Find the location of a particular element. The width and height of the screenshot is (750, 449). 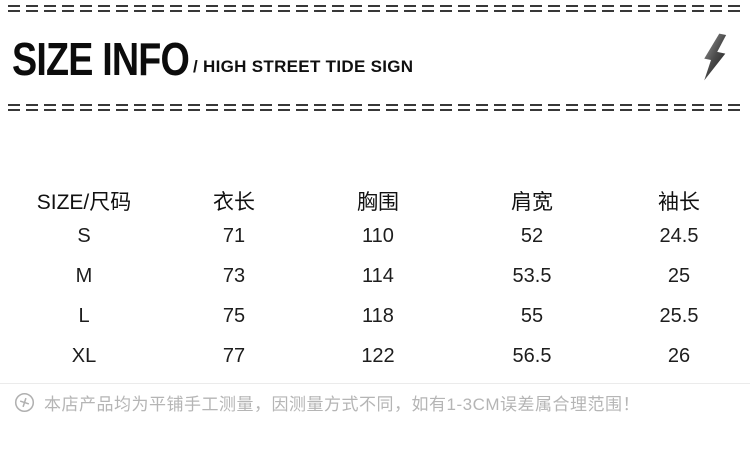

cell-value: 56.5 is located at coordinates (532, 355).